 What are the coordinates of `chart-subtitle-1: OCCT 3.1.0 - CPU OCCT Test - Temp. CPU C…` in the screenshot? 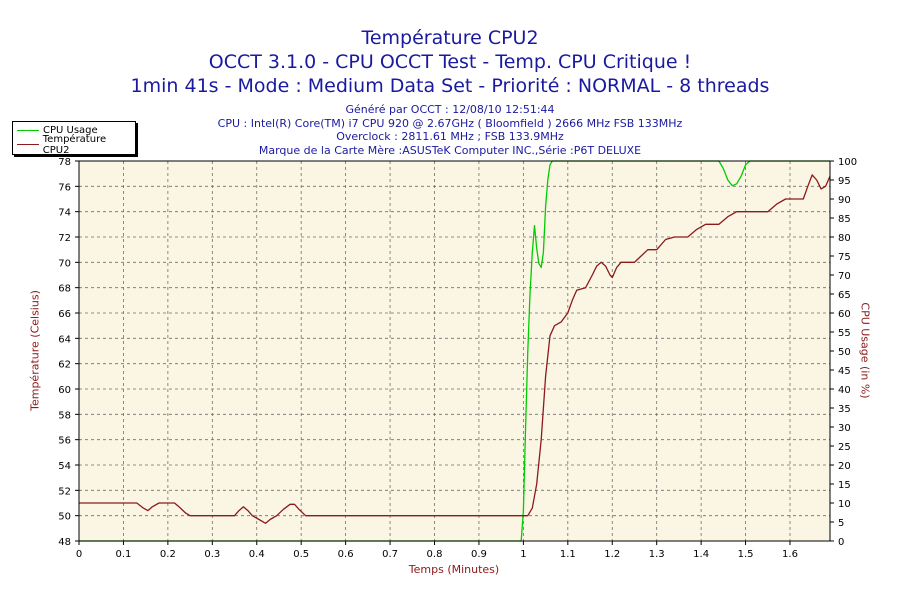 It's located at (450, 62).